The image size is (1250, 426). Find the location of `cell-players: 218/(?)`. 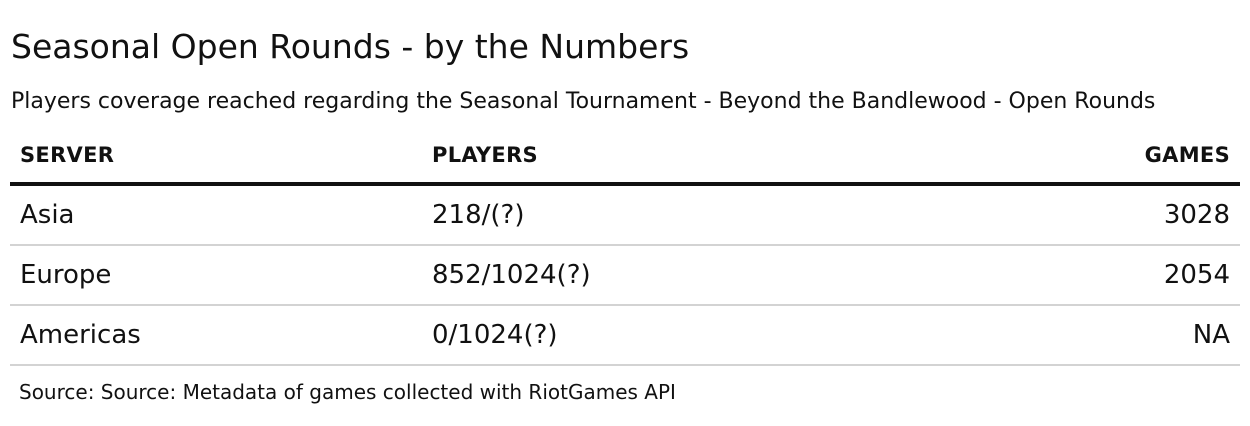

cell-players: 218/(?) is located at coordinates (672, 215).